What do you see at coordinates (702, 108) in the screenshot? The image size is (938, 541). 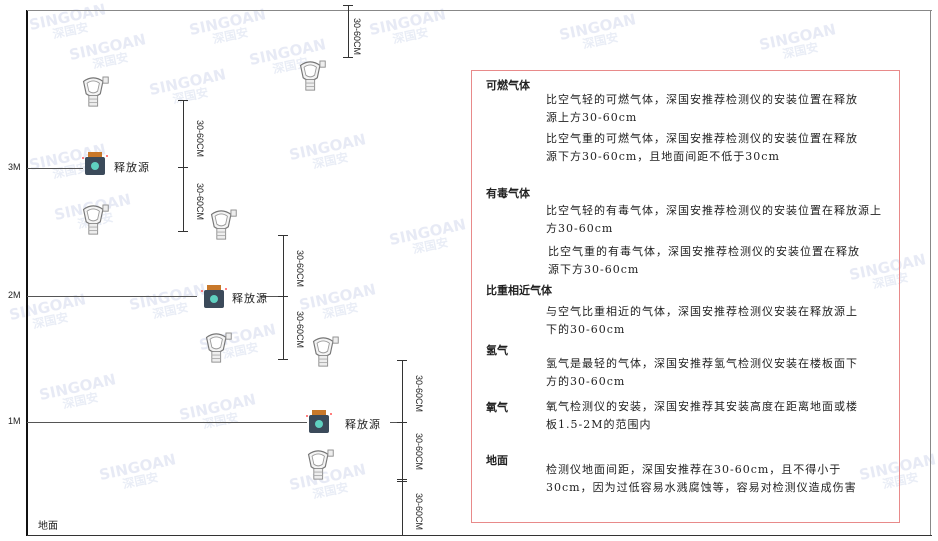 I see `combustible-light-text: 比空气轻的可燃气体，深国安推荐检测仪的安装位置在释放源上方30-60cm` at bounding box center [702, 108].